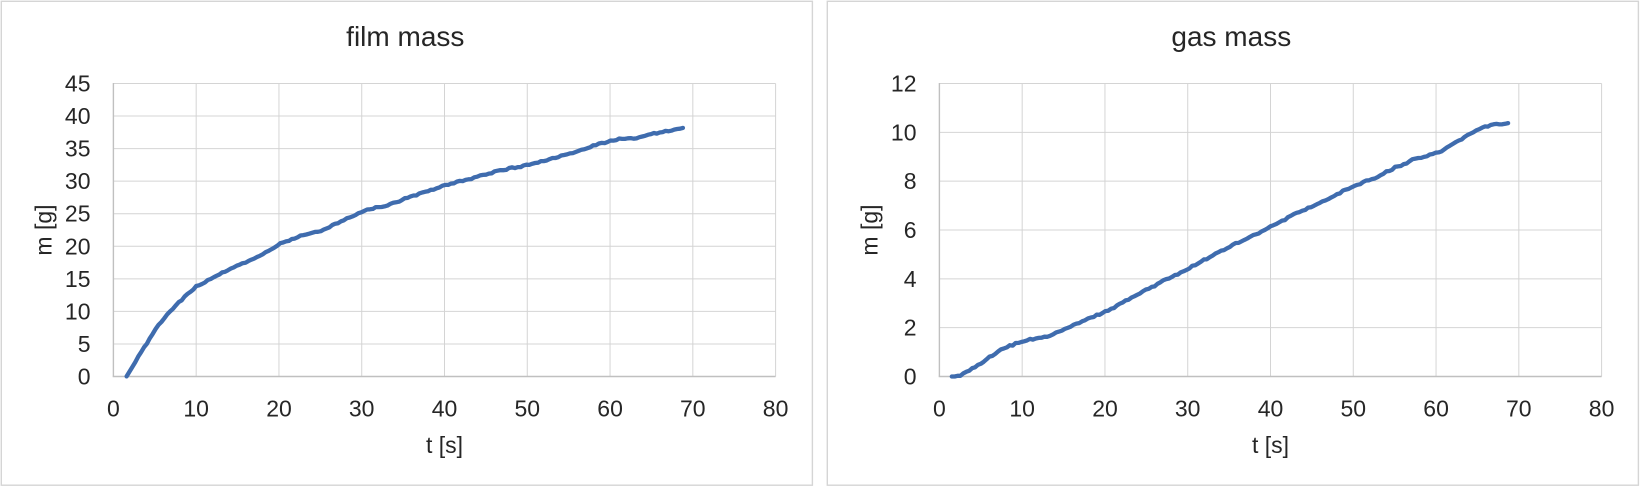 The image size is (1640, 495). What do you see at coordinates (78, 149) in the screenshot?
I see `svg-text: 35` at bounding box center [78, 149].